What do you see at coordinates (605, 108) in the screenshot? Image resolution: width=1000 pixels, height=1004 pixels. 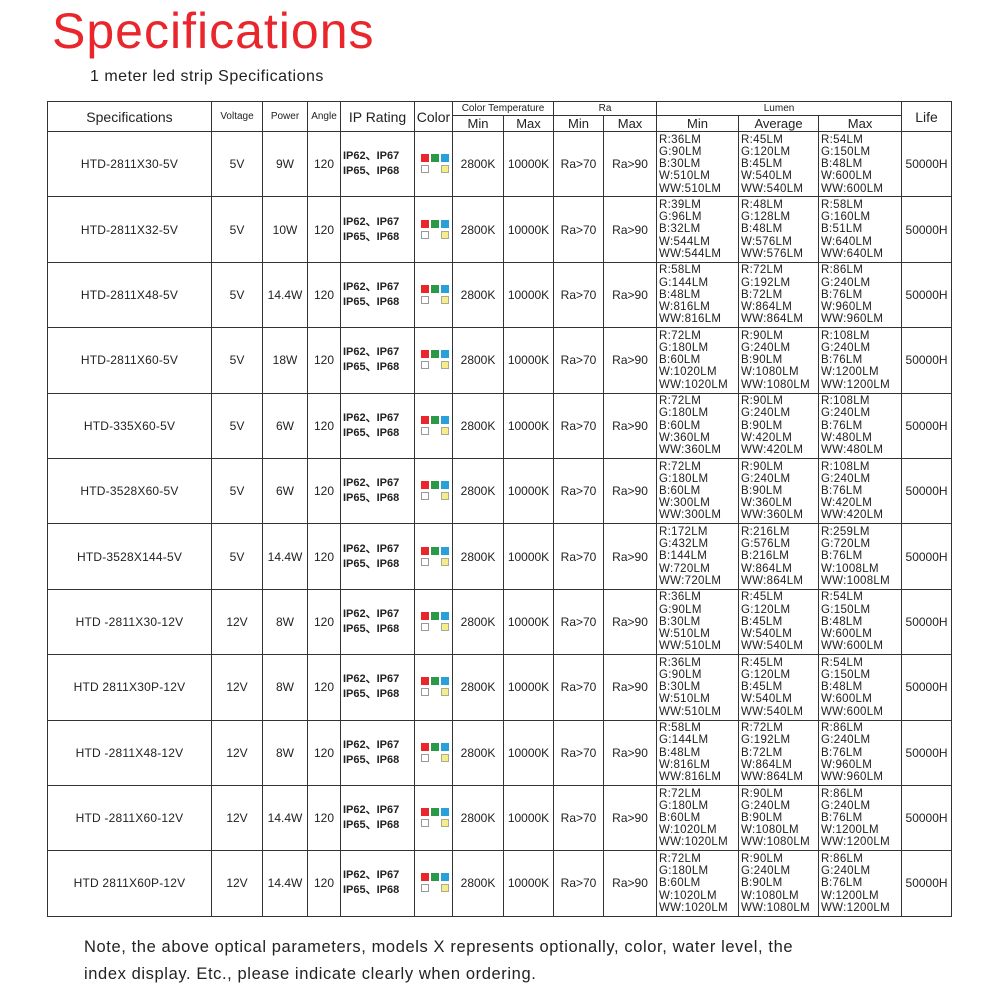 I see `header-ra: Ra` at bounding box center [605, 108].